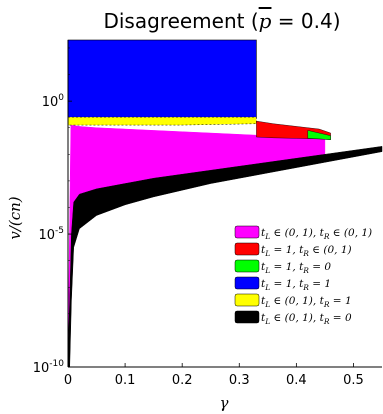 This screenshot has height=414, width=383. I want to click on x-tick-label: 0.5, so click(353, 380).